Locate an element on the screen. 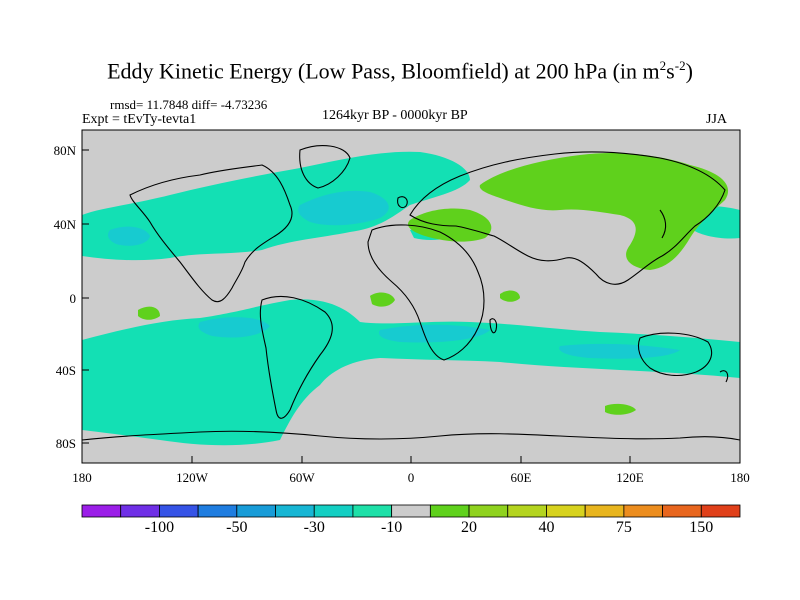  experiment-label: Expt = tEvTy-tevta1 is located at coordinates (139, 119).